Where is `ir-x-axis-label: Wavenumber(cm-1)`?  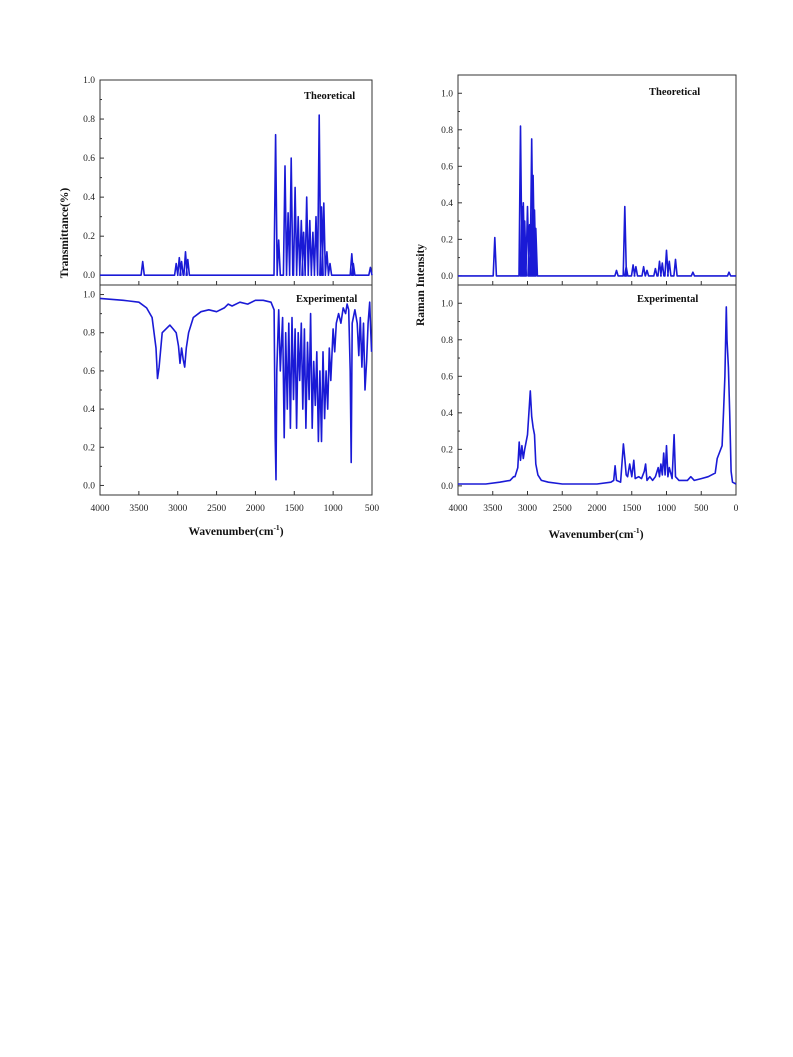
ir-x-axis-label: Wavenumber(cm-1) is located at coordinates (235, 530).